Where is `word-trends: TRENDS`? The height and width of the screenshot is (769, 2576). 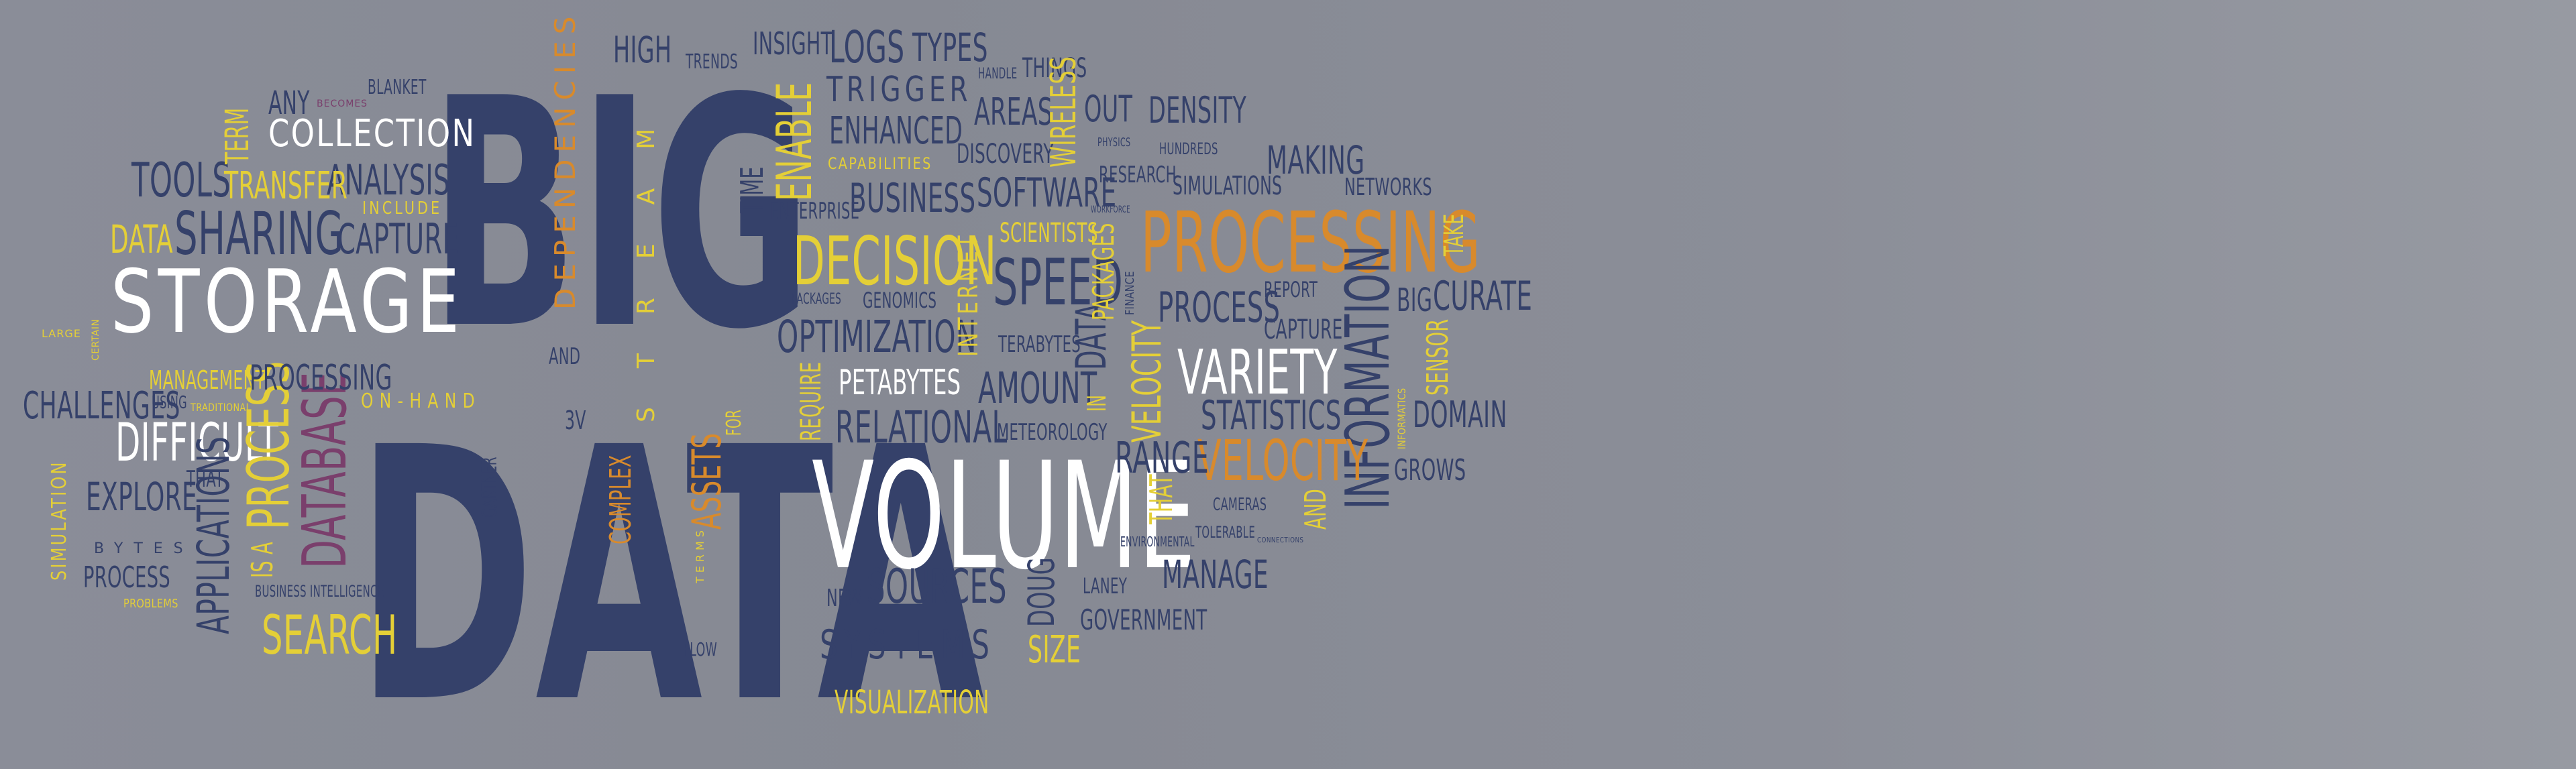 word-trends: TRENDS is located at coordinates (712, 62).